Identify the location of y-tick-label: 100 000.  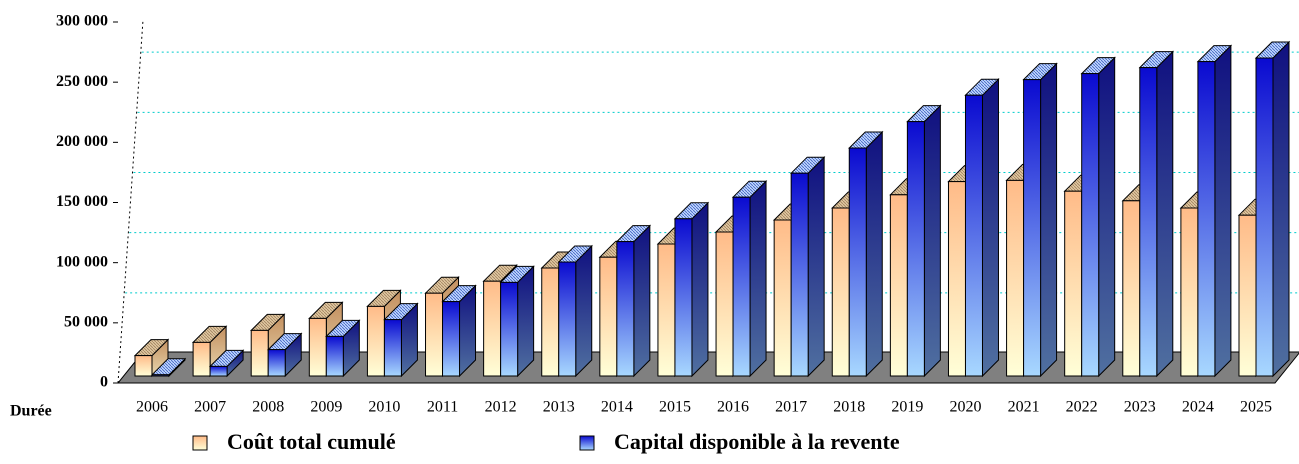
(82, 261).